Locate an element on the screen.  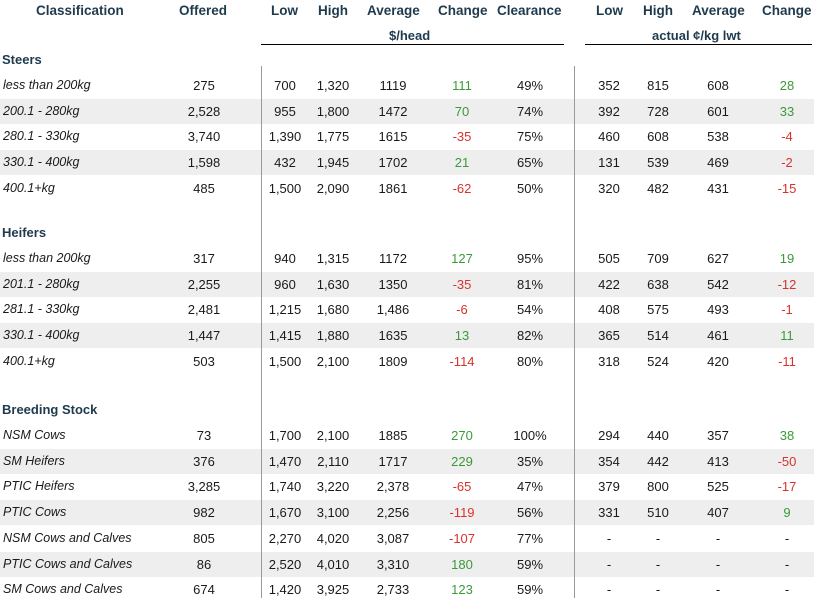
cell-offered: 376 is located at coordinates (204, 461).